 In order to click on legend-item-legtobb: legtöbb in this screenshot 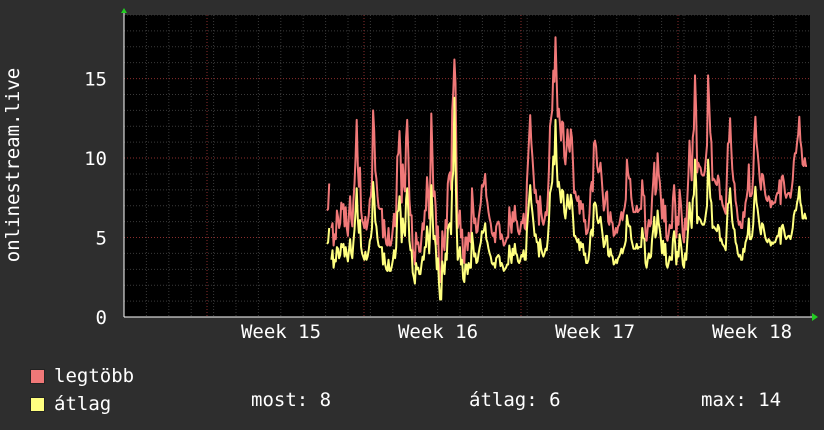, I will do `click(82, 376)`.